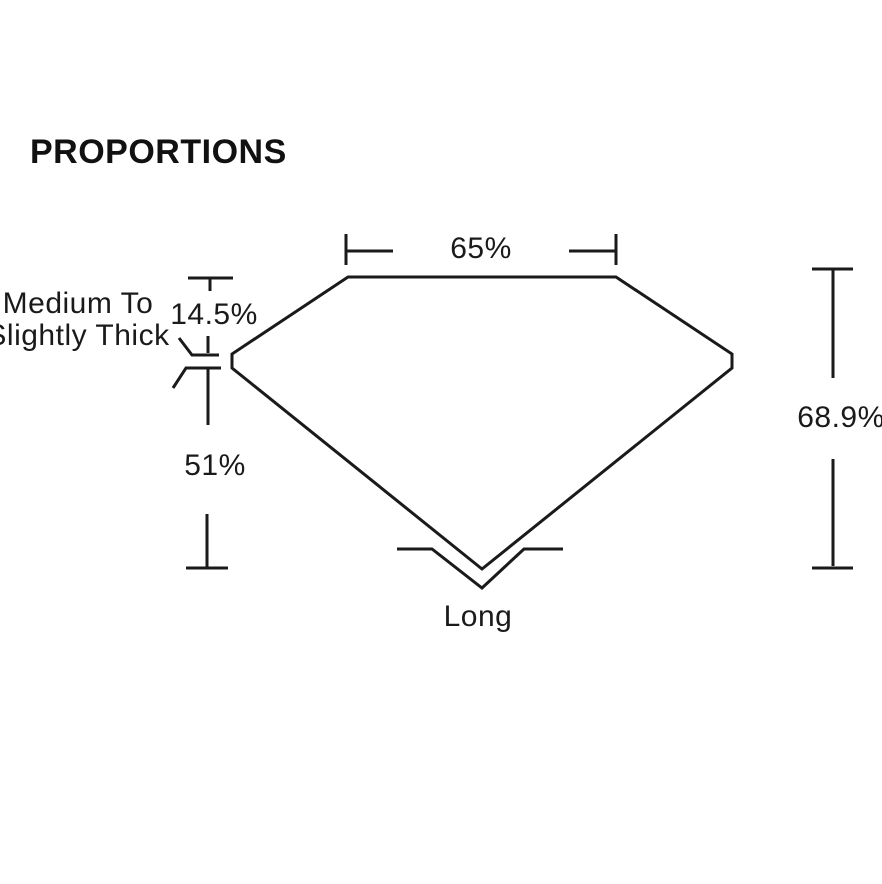 Image resolution: width=882 pixels, height=884 pixels. I want to click on girdle-bracket-lower, so click(196, 377).